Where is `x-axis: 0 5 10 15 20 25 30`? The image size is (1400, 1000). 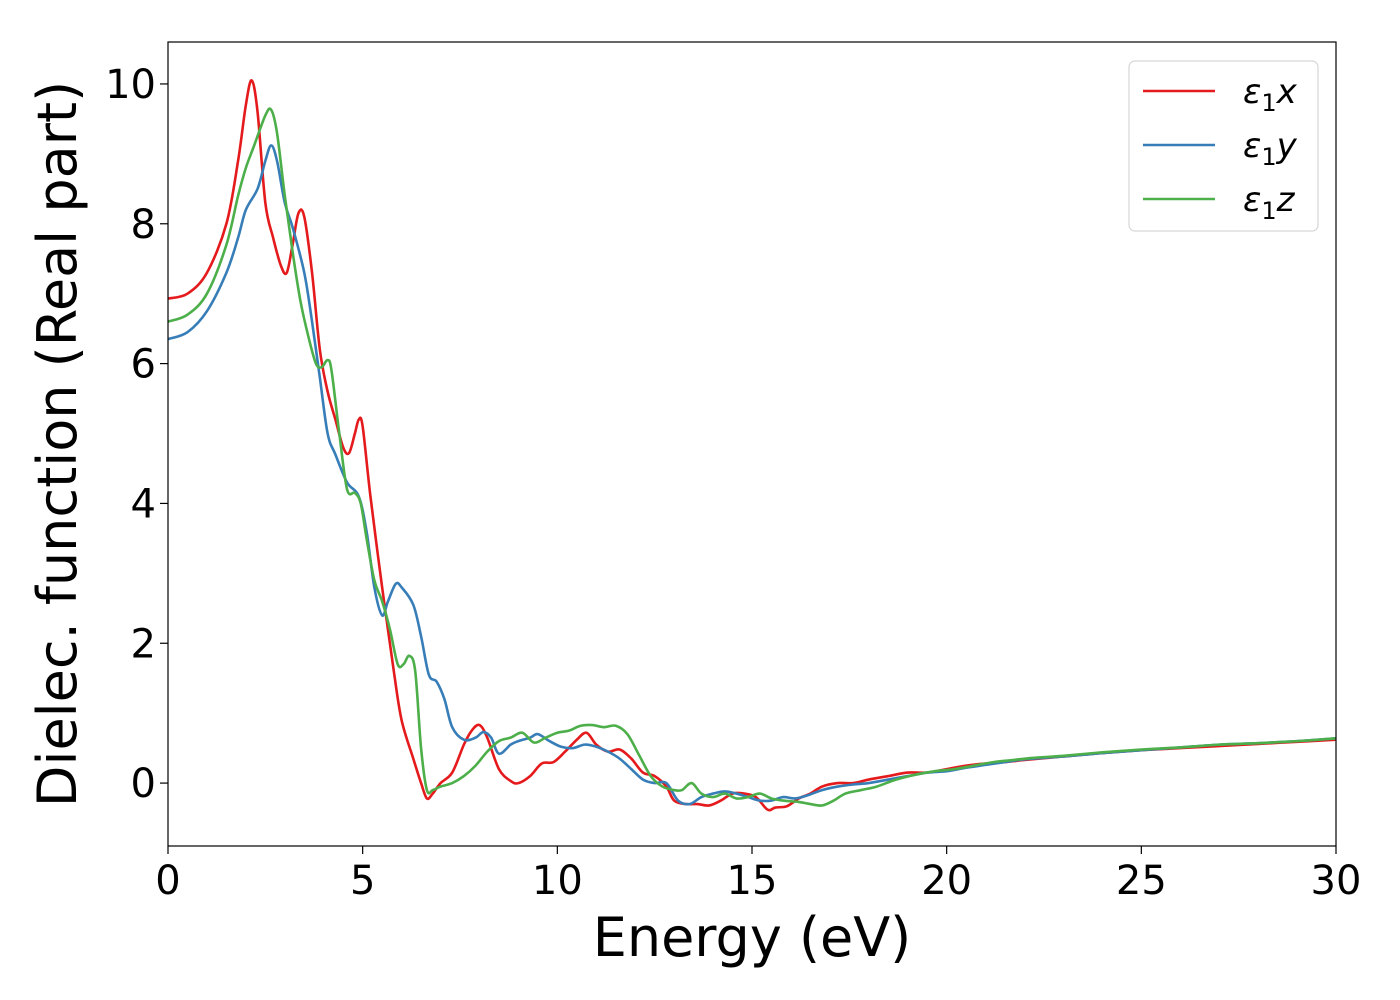 x-axis: 0 5 10 15 20 25 30 is located at coordinates (758, 875).